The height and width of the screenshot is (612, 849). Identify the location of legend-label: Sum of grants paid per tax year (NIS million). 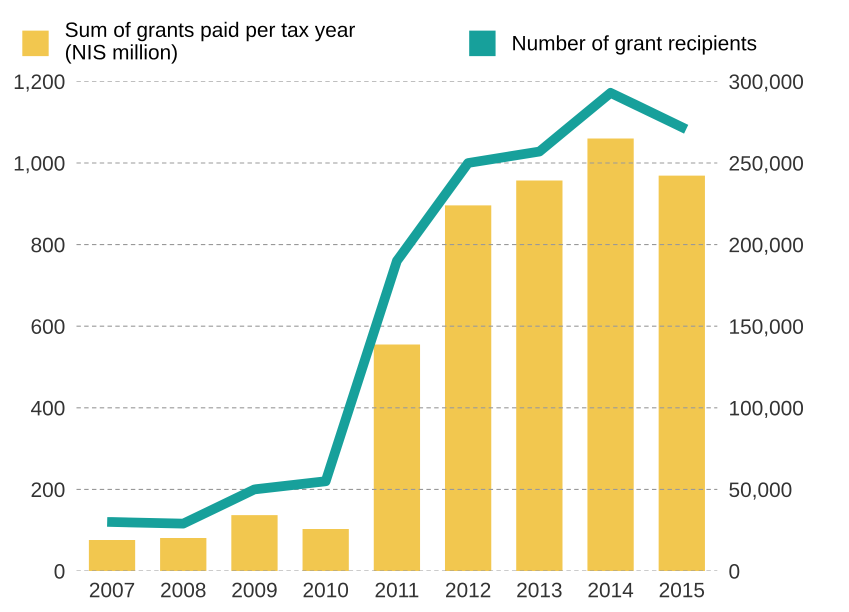
(210, 43).